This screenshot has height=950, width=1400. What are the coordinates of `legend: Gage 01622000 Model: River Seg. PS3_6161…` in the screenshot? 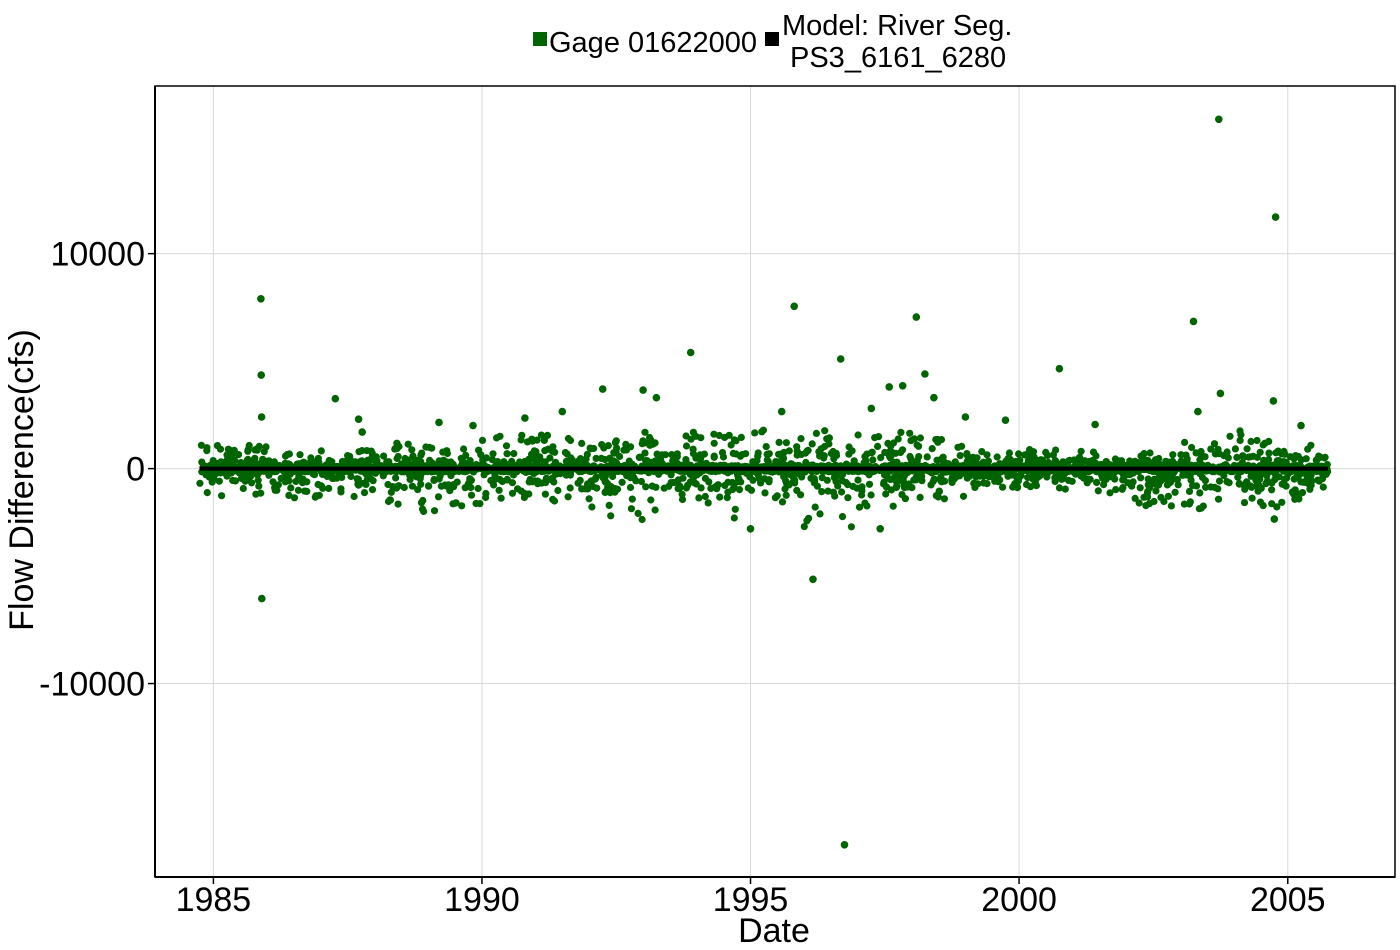 It's located at (773, 42).